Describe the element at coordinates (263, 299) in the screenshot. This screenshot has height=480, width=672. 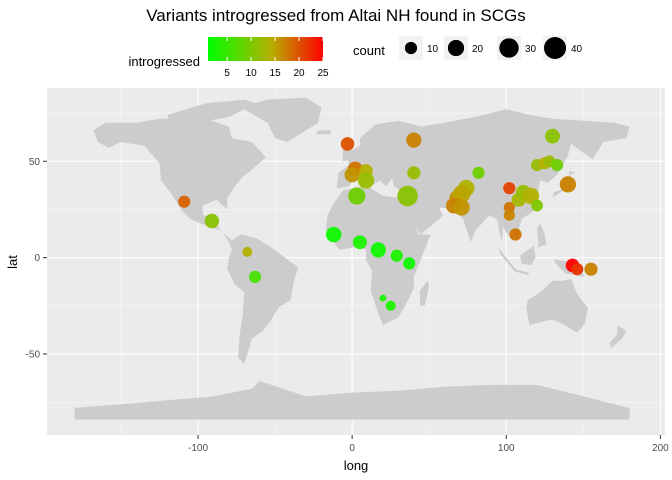
I see `landmass-south-america` at that location.